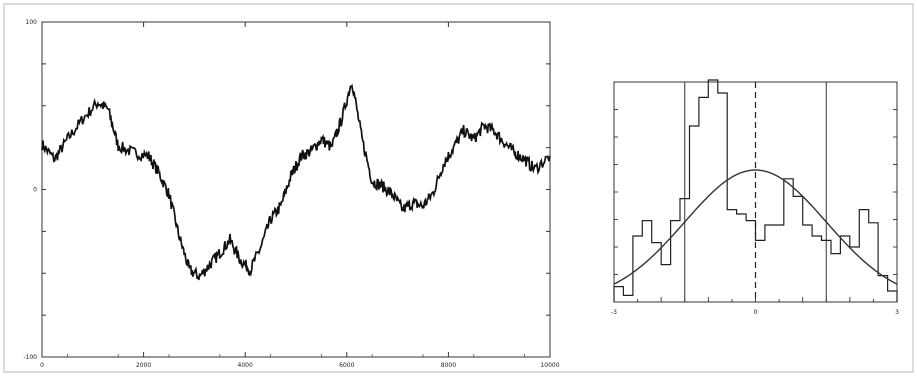 The width and height of the screenshot is (917, 380). Describe the element at coordinates (614, 312) in the screenshot. I see `hist-x-tick-label: -3` at that location.